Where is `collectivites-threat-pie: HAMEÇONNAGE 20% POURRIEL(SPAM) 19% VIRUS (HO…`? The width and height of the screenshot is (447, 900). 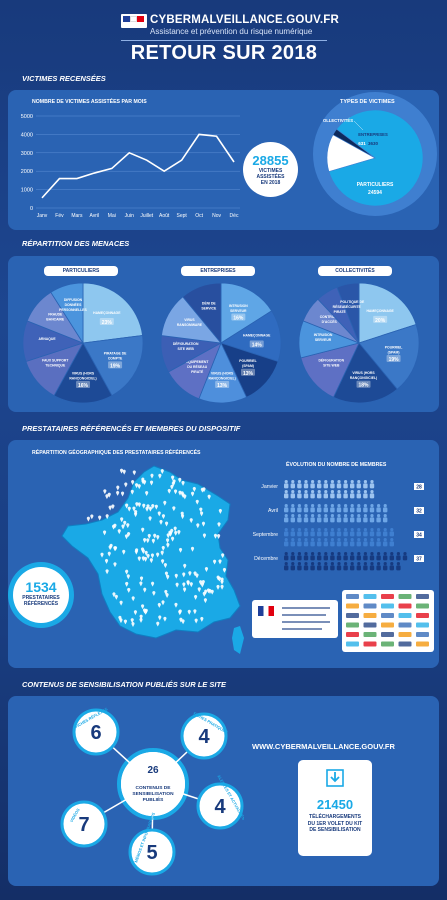 collectivites-threat-pie: HAMEÇONNAGE 20% POURRIEL(SPAM) 19% VIRUS (HO… is located at coordinates (359, 343).